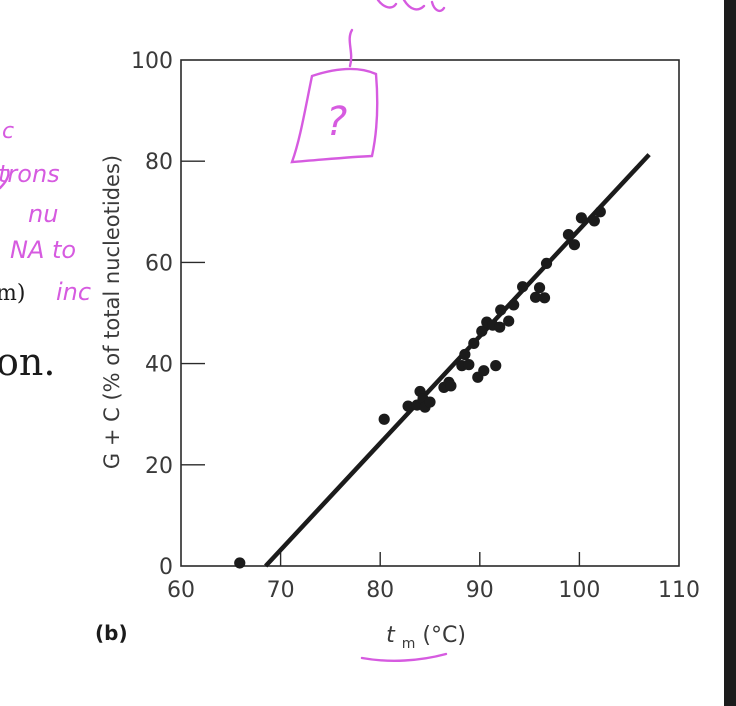 Image resolution: width=736 pixels, height=706 pixels. I want to click on x-axis-label-sub: m, so click(409, 644).